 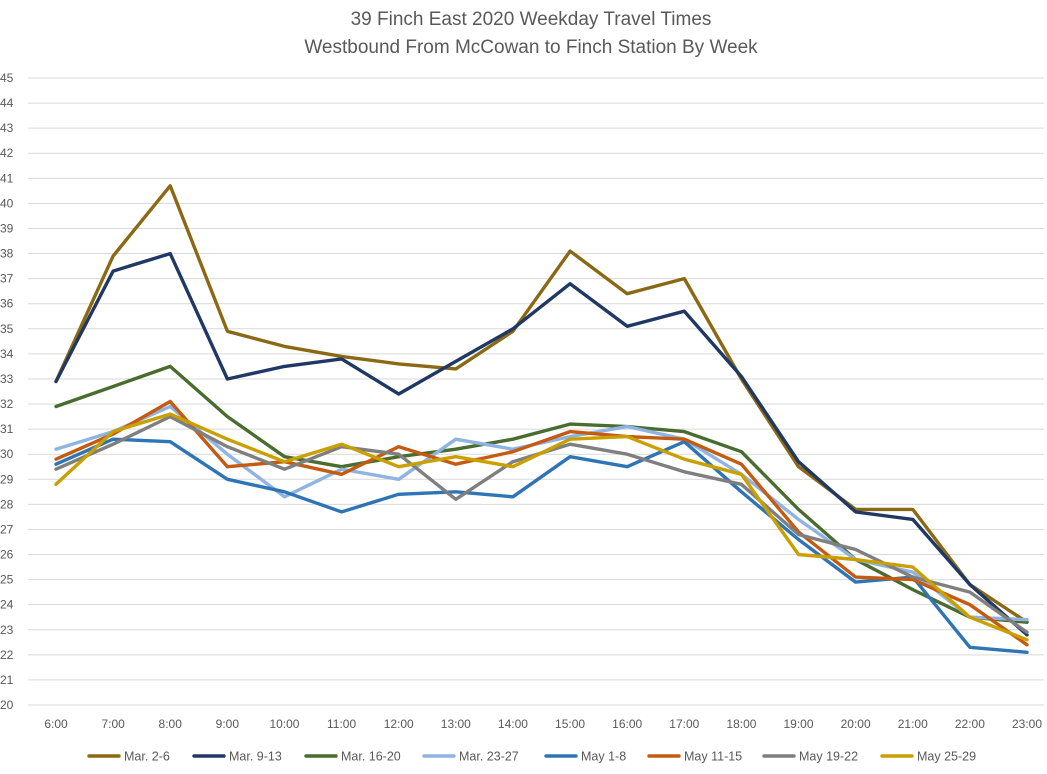 What do you see at coordinates (7, 304) in the screenshot?
I see `y-tick-label: 36` at bounding box center [7, 304].